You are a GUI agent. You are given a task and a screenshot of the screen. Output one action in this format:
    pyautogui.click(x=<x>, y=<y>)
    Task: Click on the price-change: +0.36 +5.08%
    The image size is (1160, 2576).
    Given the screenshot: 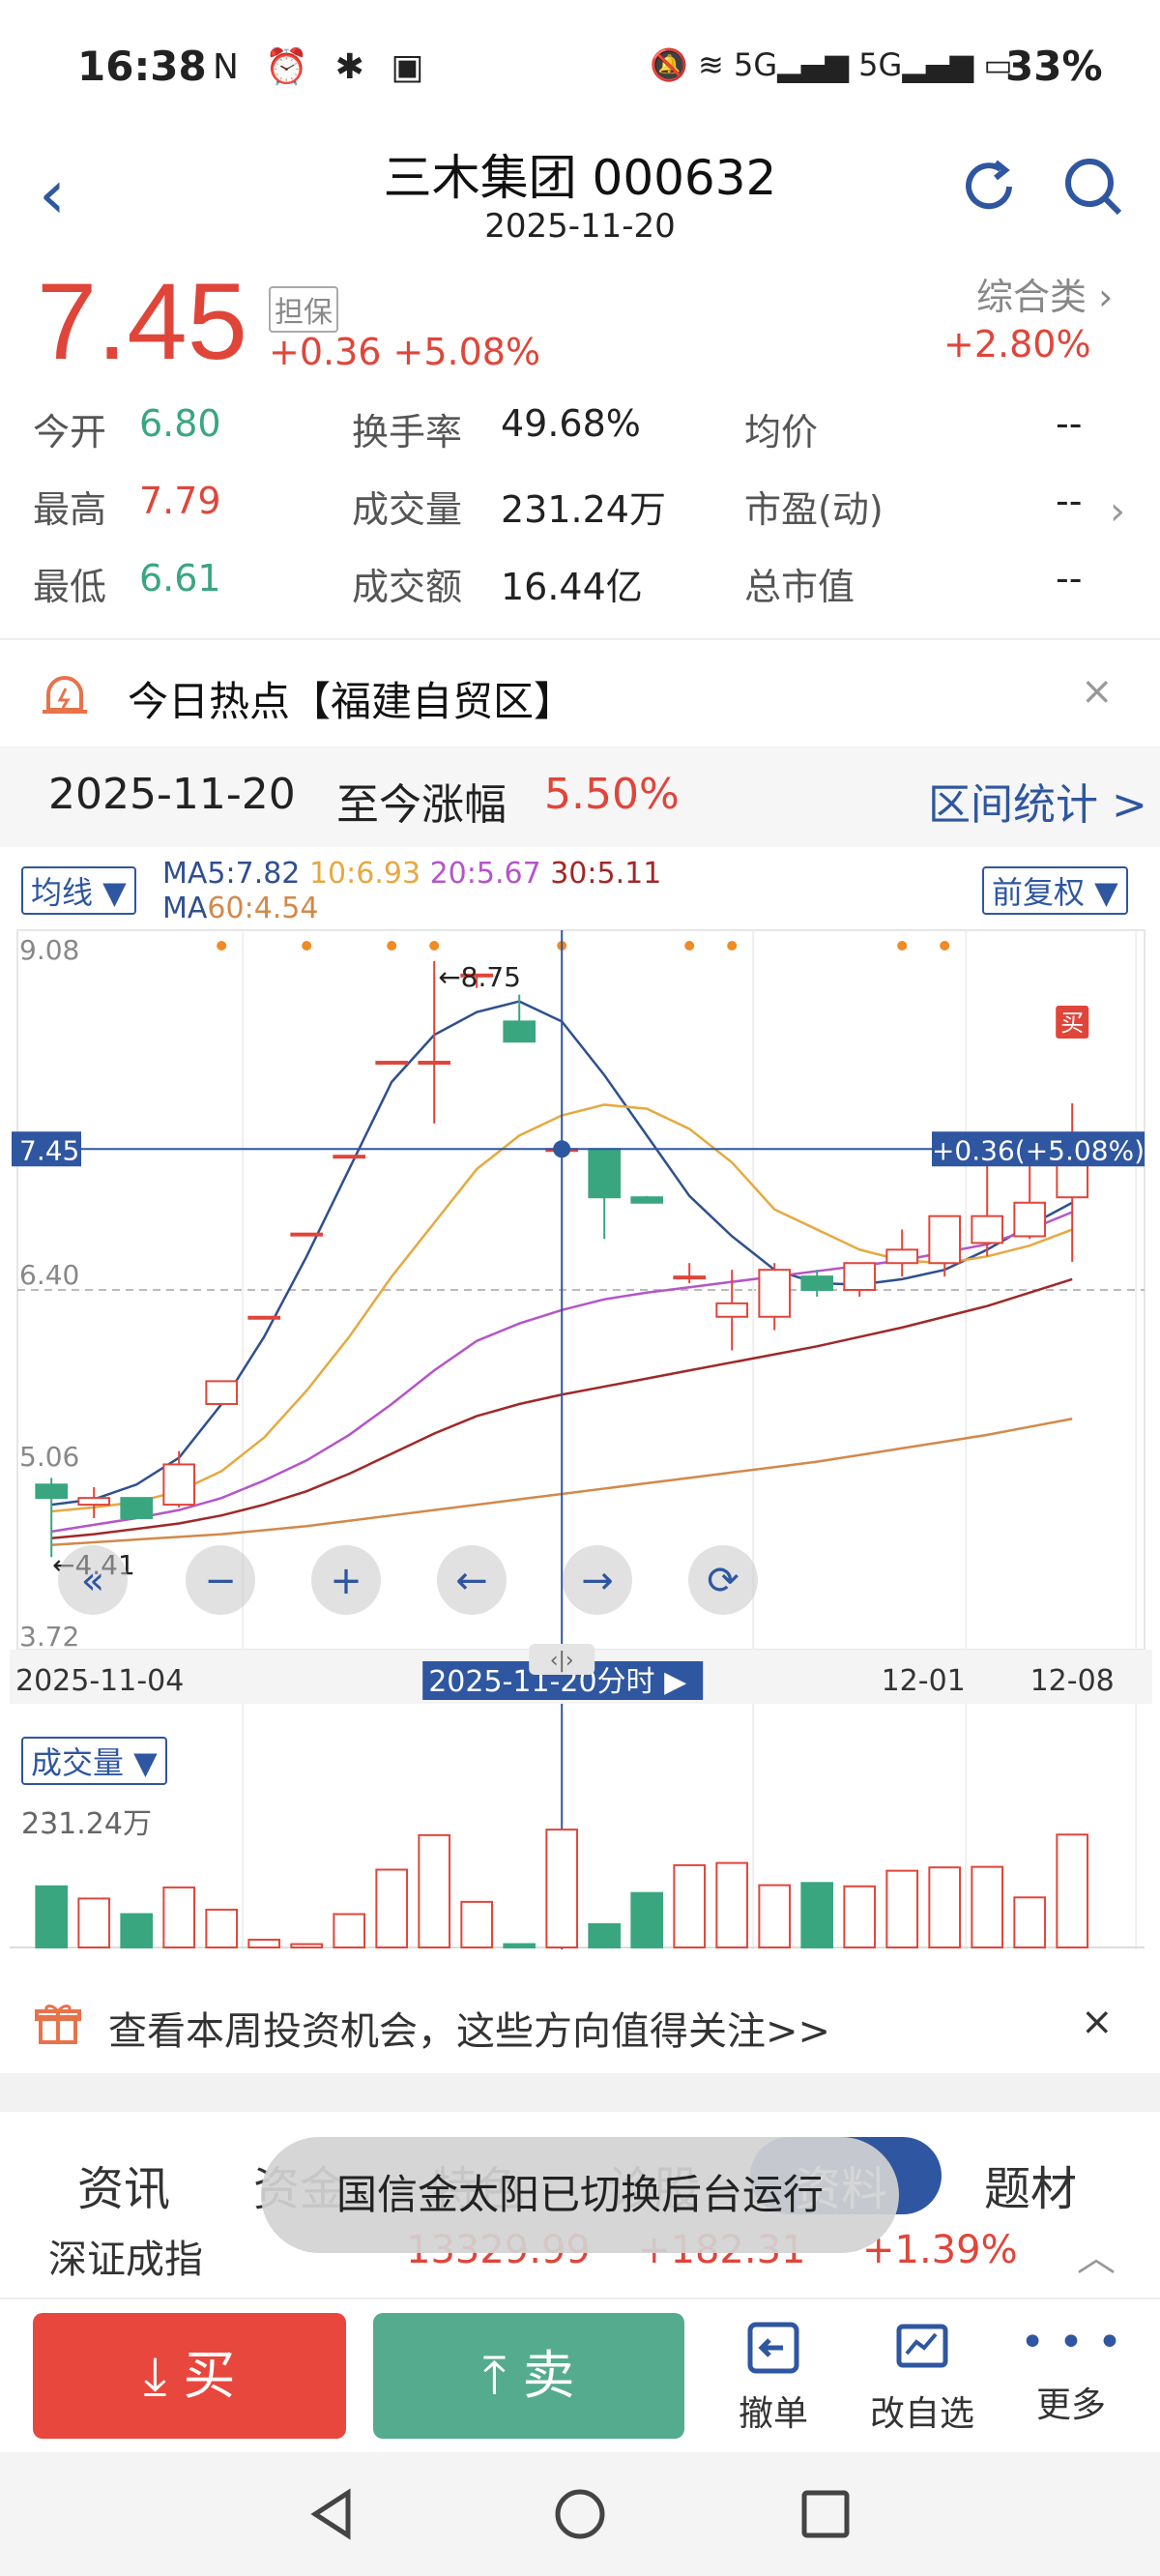 What is the action you would take?
    pyautogui.click(x=405, y=352)
    